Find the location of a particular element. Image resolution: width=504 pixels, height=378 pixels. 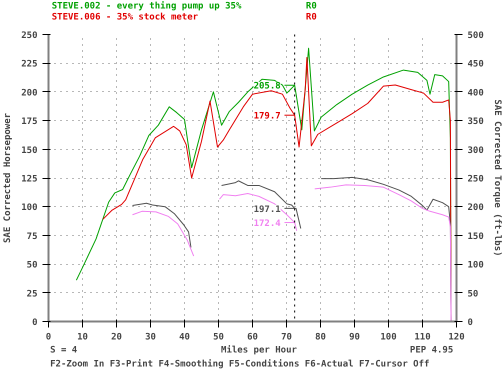

y-tick-label: 25 is located at coordinates (32, 294).